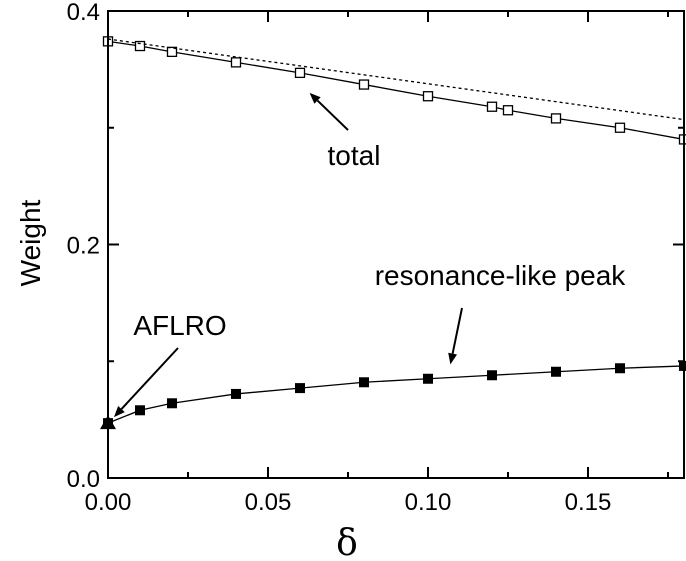 This screenshot has width=686, height=561. Describe the element at coordinates (588, 502) in the screenshot. I see `x-tick-label: 0.15` at that location.